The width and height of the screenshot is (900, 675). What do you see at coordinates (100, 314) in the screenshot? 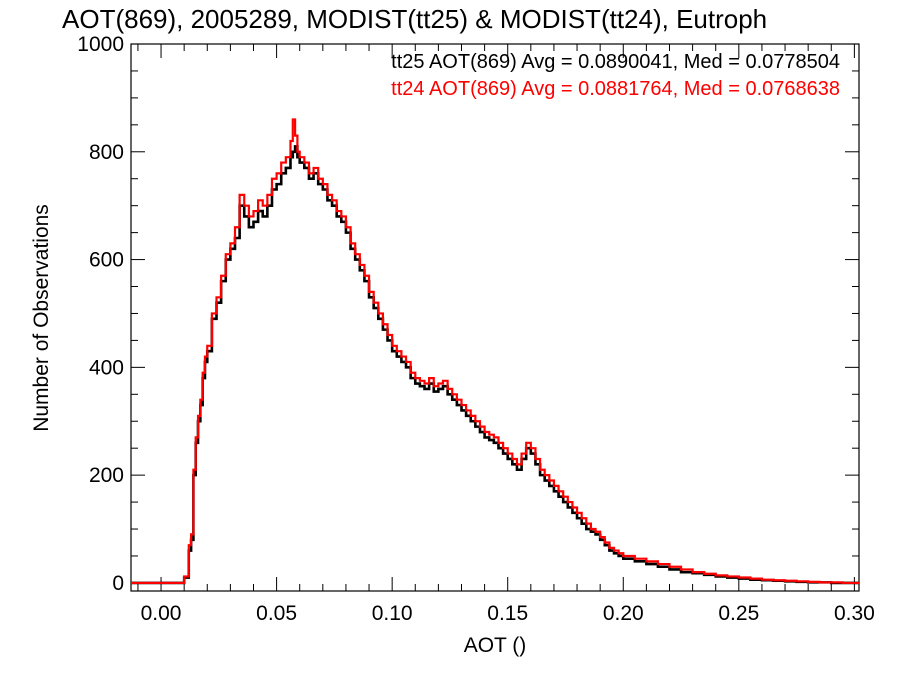
I see `y-tick-labels: 0 200 400 600 800 1000` at bounding box center [100, 314].